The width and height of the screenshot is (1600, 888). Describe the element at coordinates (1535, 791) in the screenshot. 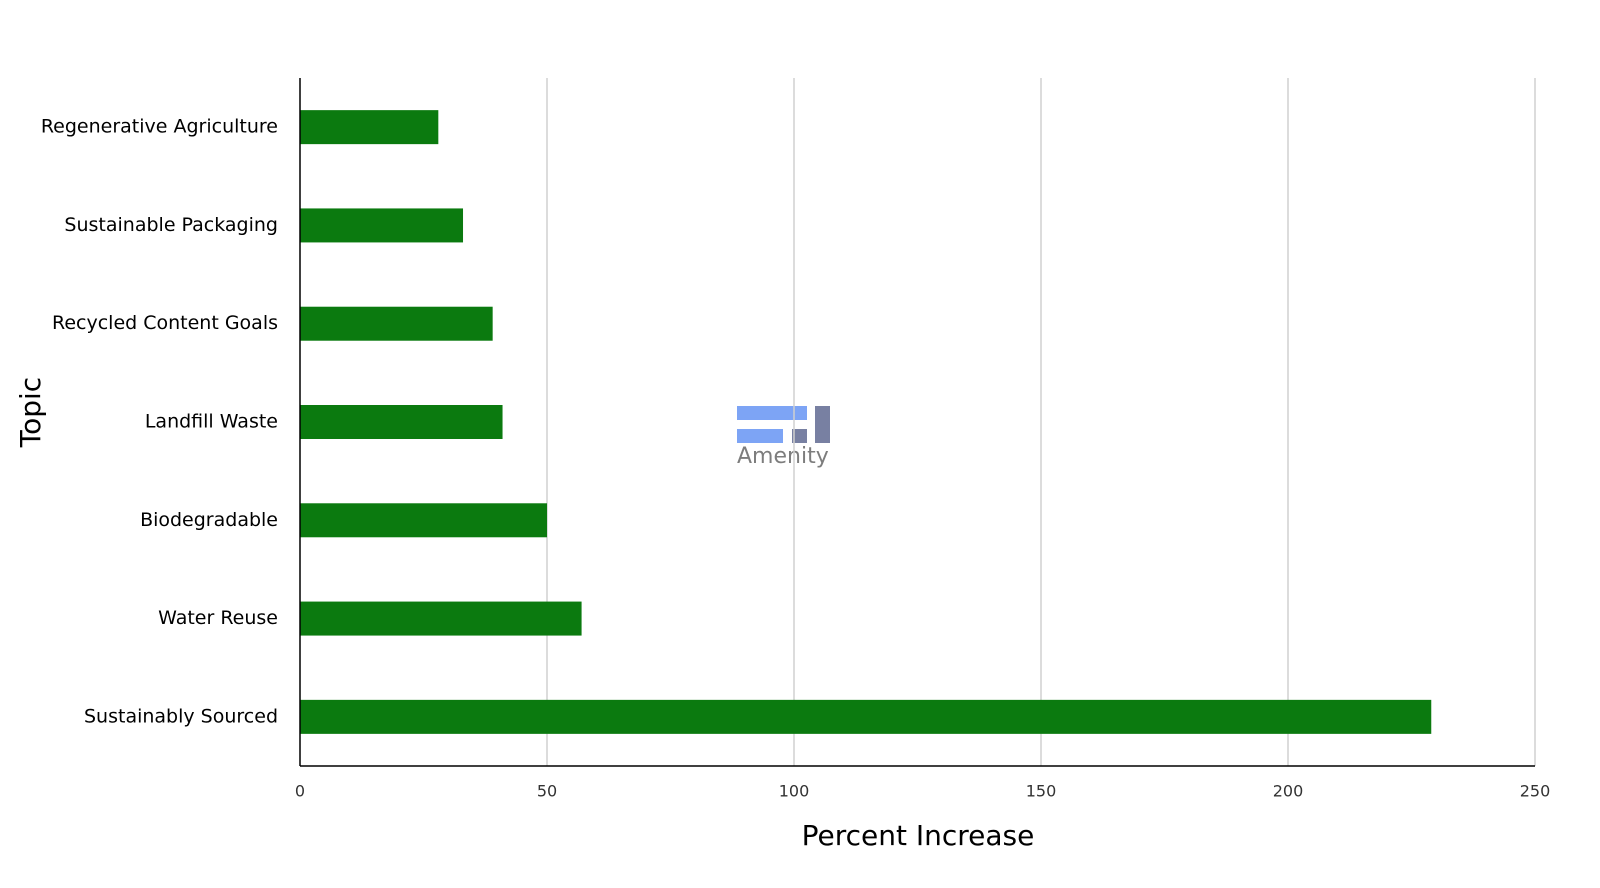

I see `x-tick-label: 250` at that location.